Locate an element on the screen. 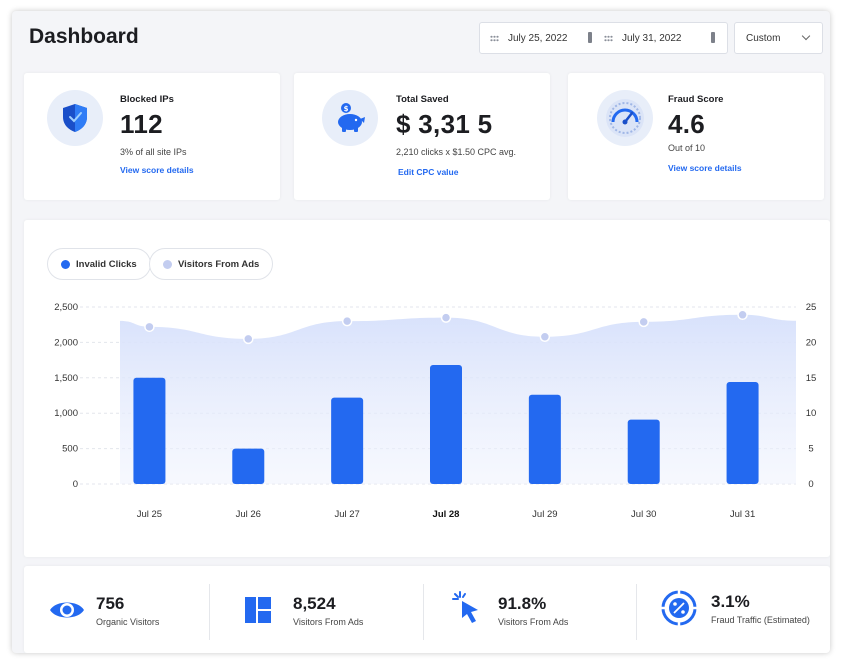 The image size is (843, 661). date-range-picker: July 25, 2022 July 31, 2022 is located at coordinates (603, 38).